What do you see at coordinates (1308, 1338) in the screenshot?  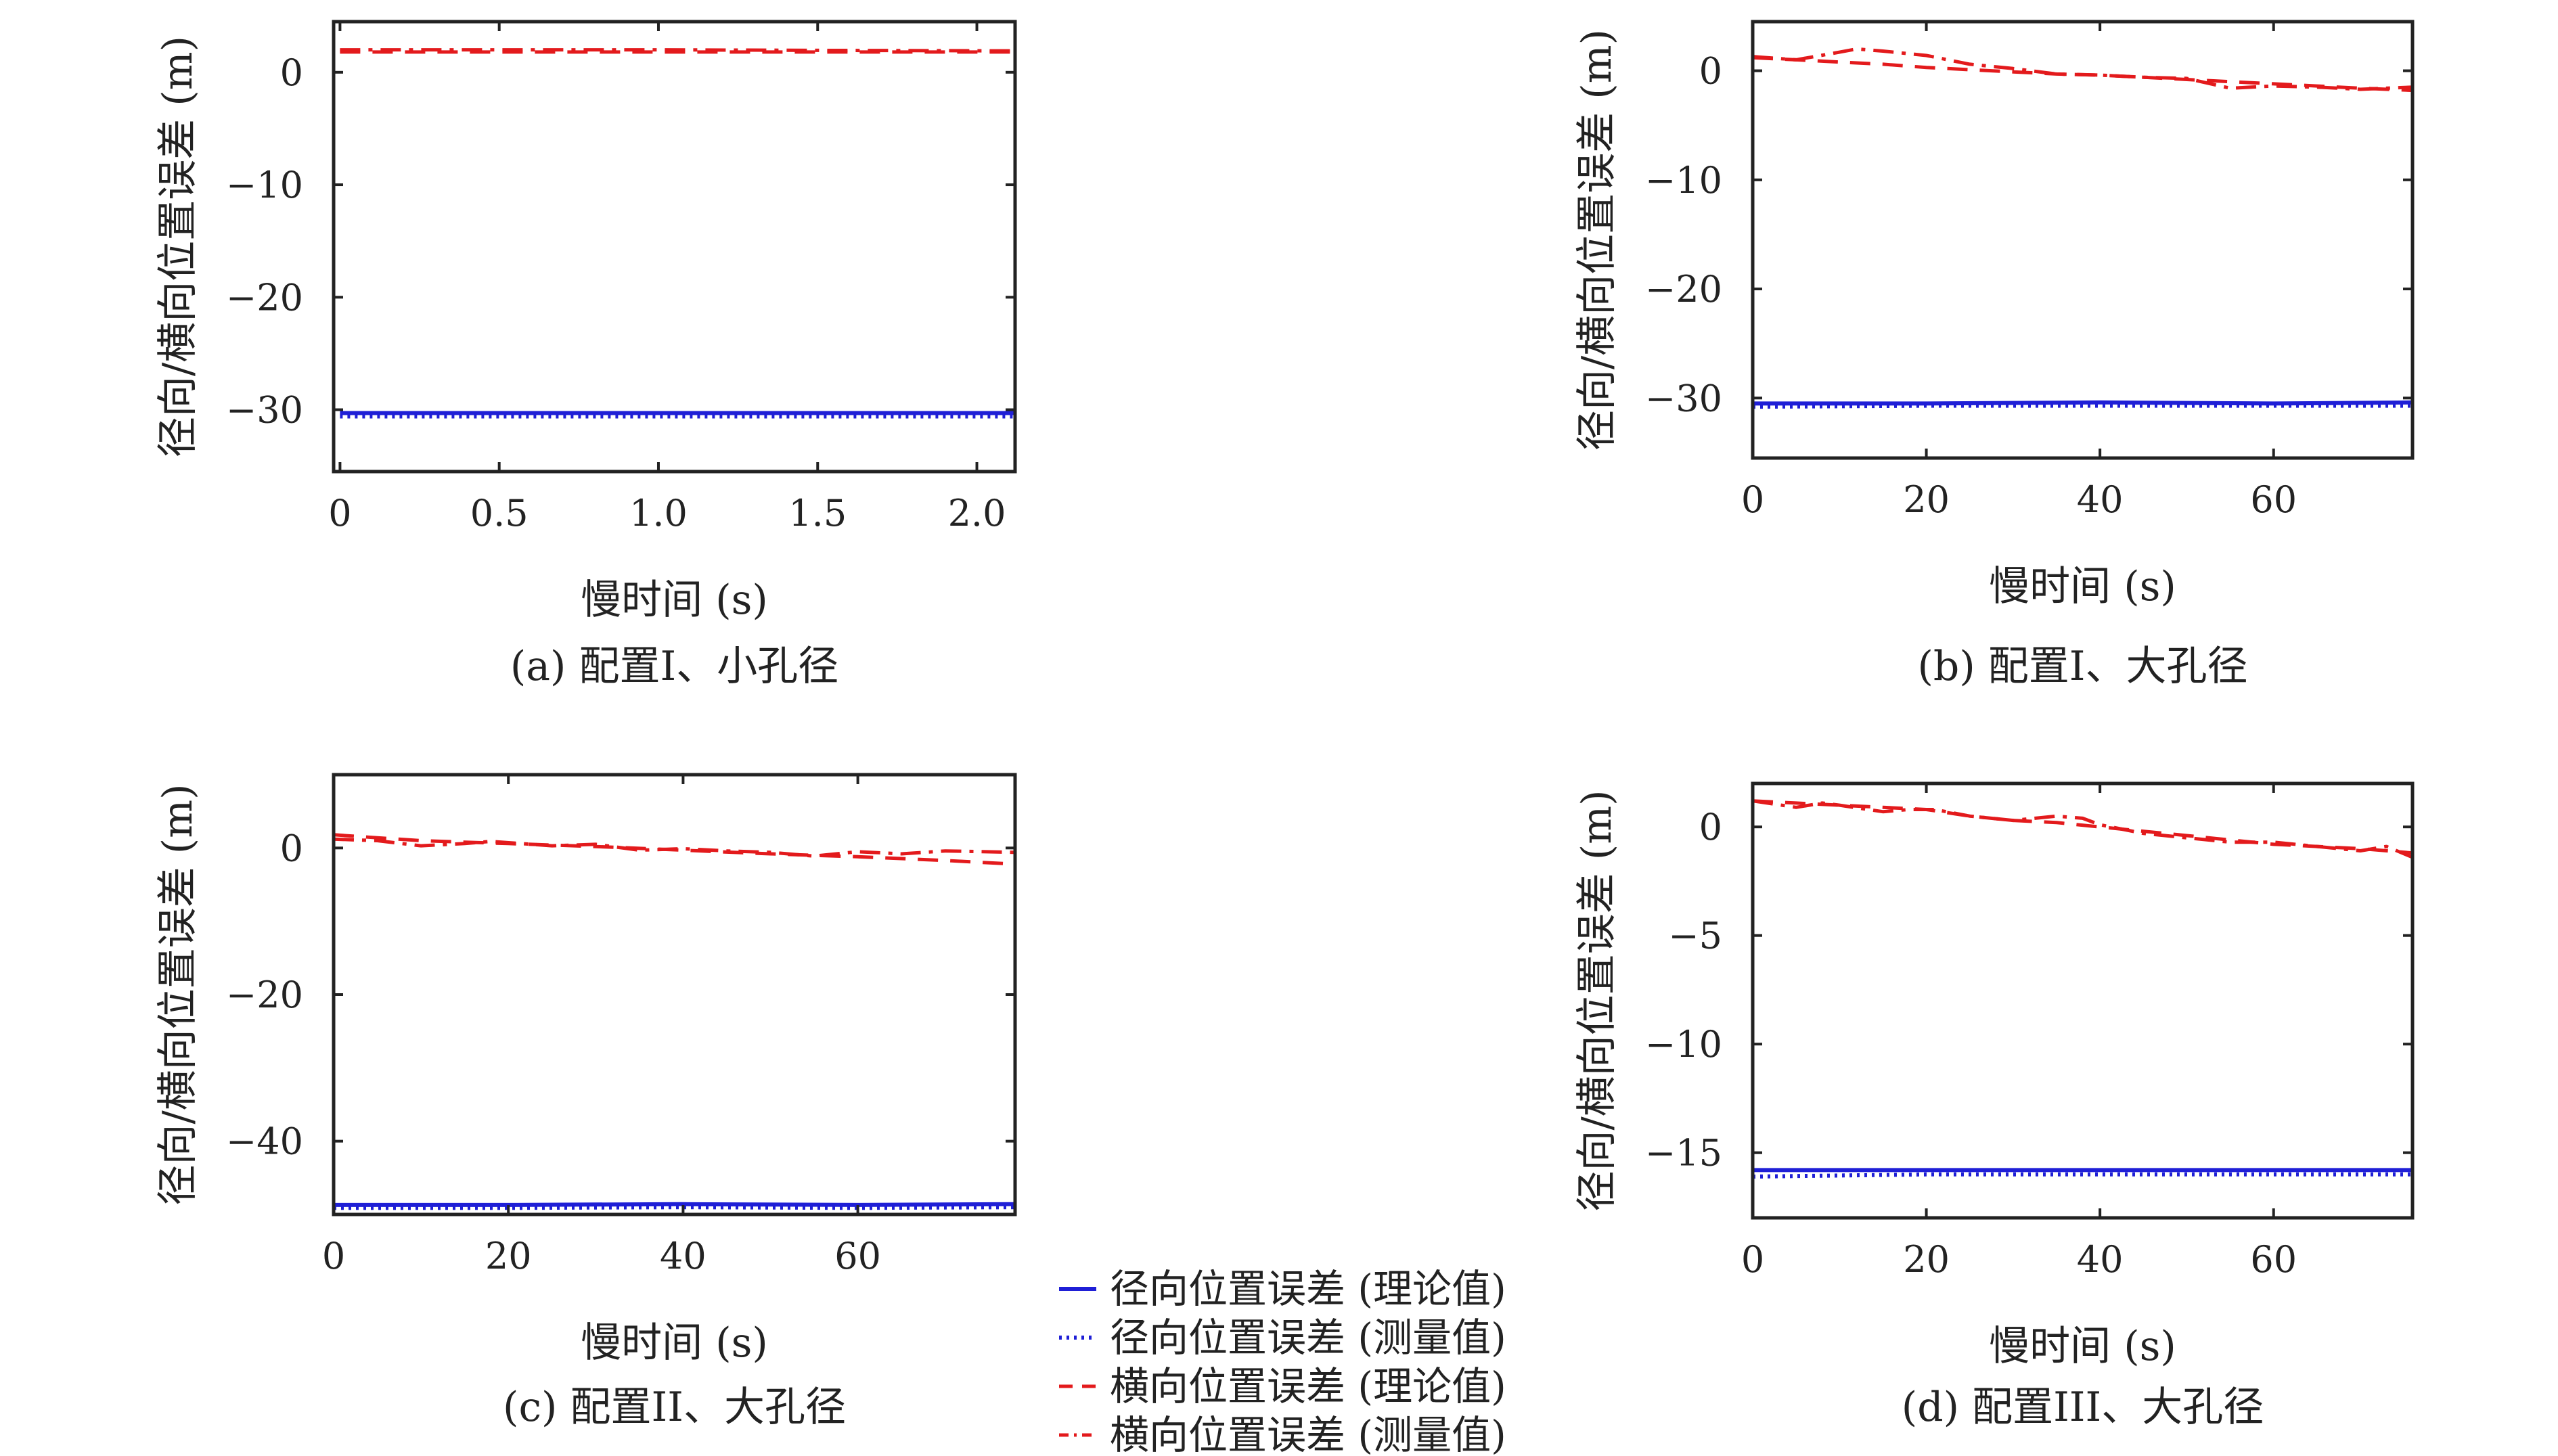 I see `legend-label: 径向位置误差 (测量值)` at bounding box center [1308, 1338].